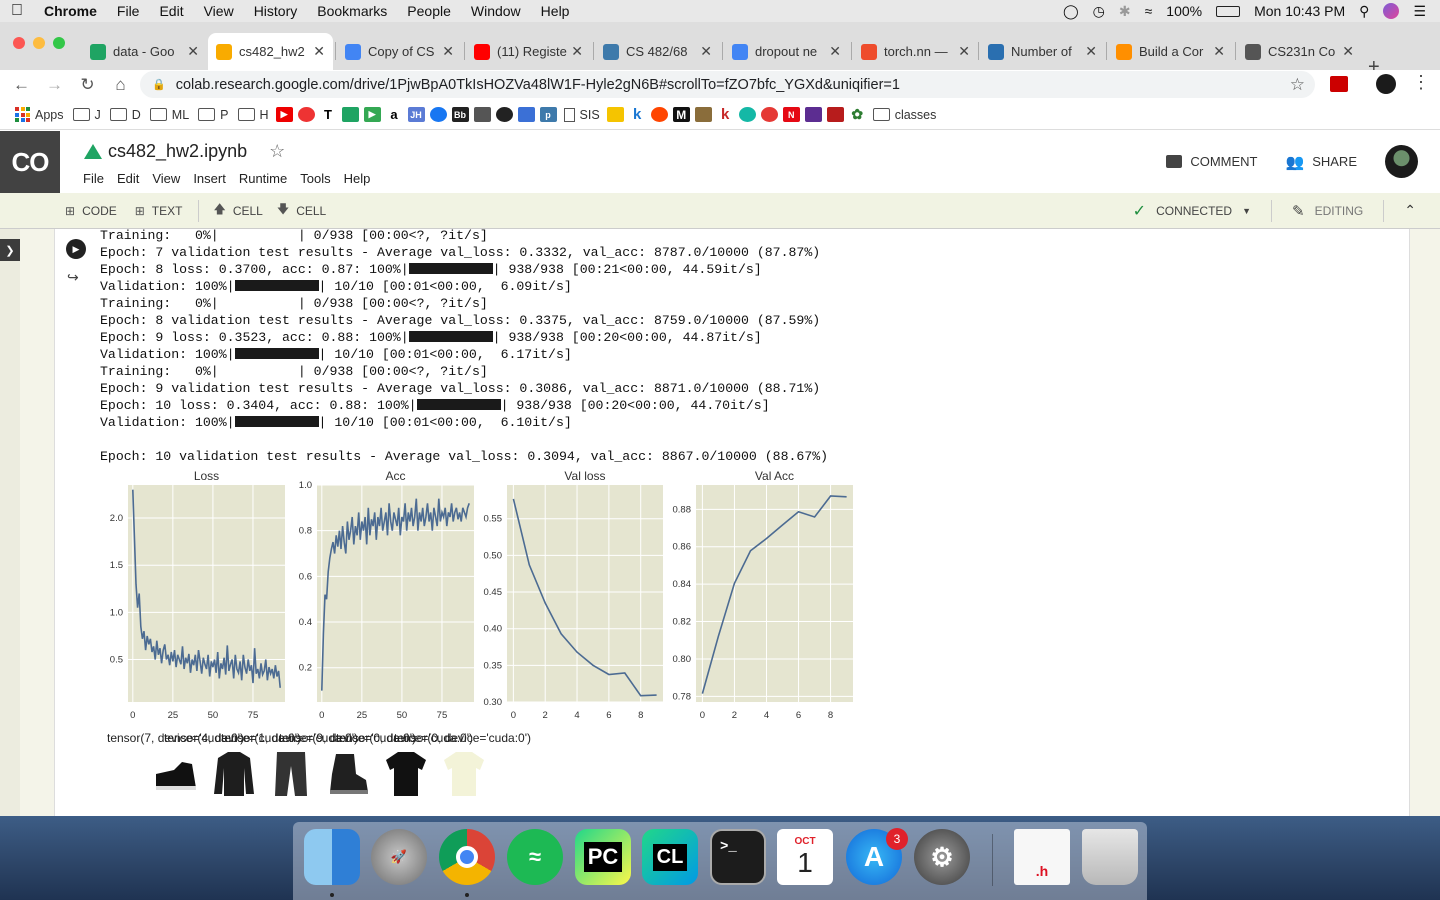 This screenshot has width=1440, height=900. What do you see at coordinates (30, 162) in the screenshot?
I see `colab-logo: CO` at bounding box center [30, 162].